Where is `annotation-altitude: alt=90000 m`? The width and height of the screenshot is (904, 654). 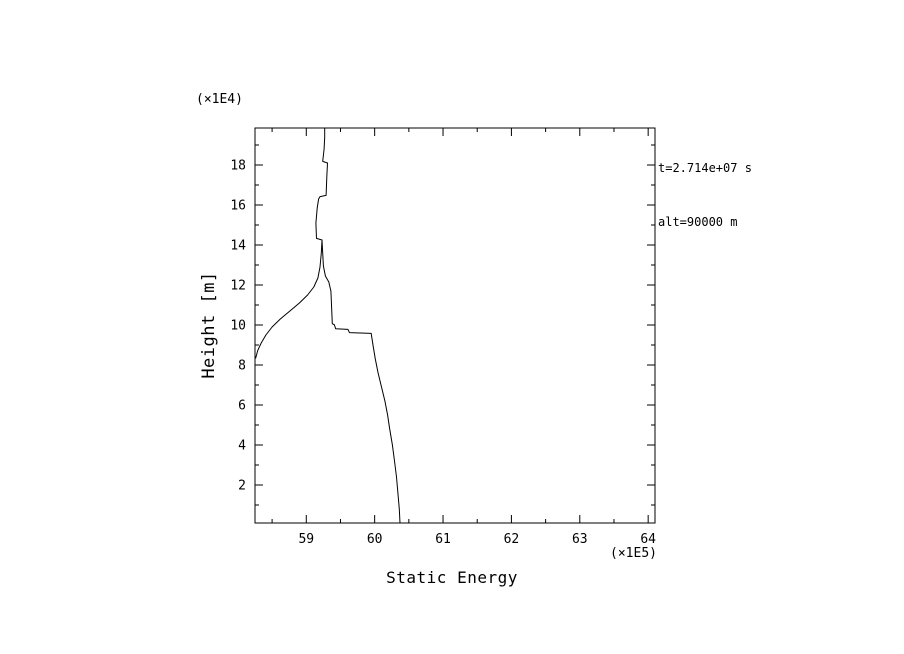
annotation-altitude: alt=90000 m is located at coordinates (698, 222).